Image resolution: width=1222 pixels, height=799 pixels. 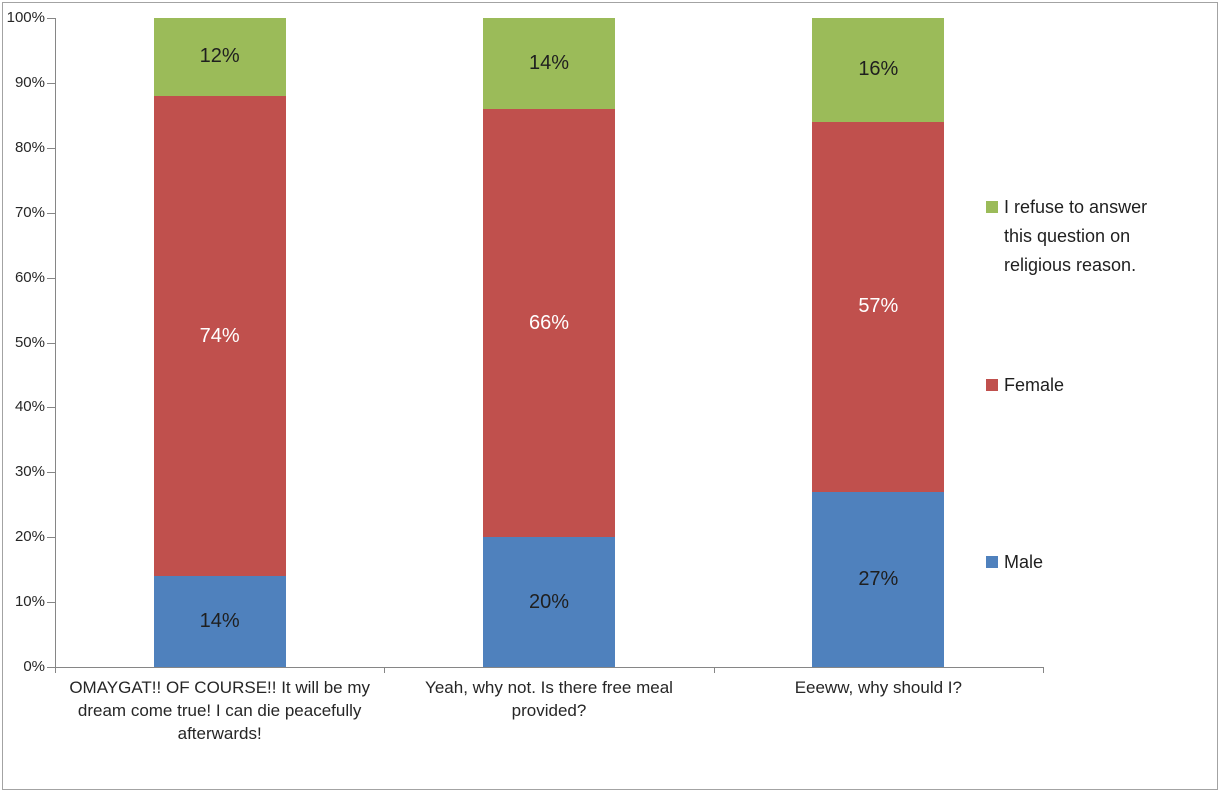 I want to click on bar-segment-male: 27%, so click(x=878, y=579).